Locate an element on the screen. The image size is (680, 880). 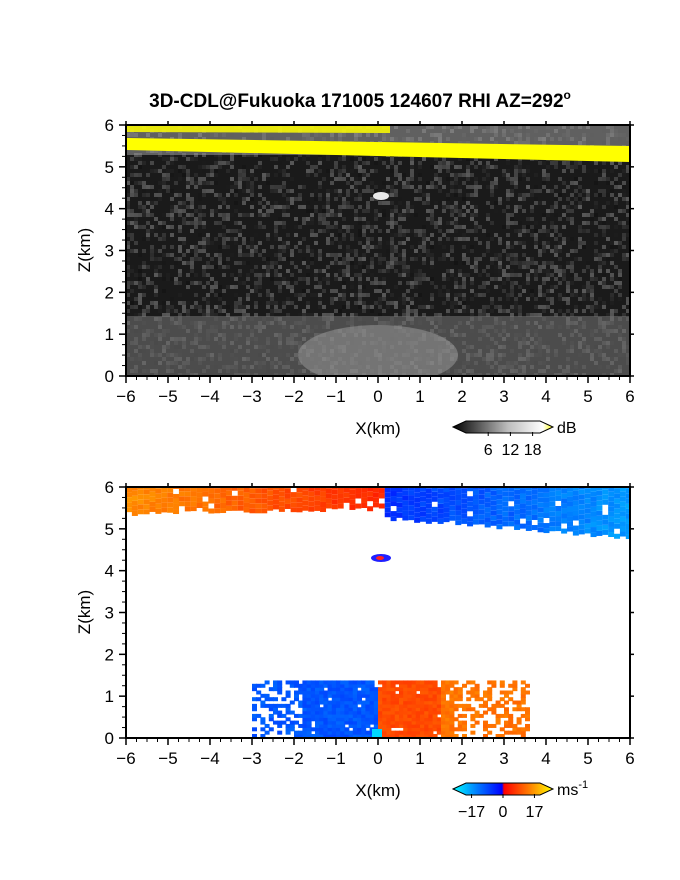
reflectivity-y-tick-label: 0 is located at coordinates (109, 376).